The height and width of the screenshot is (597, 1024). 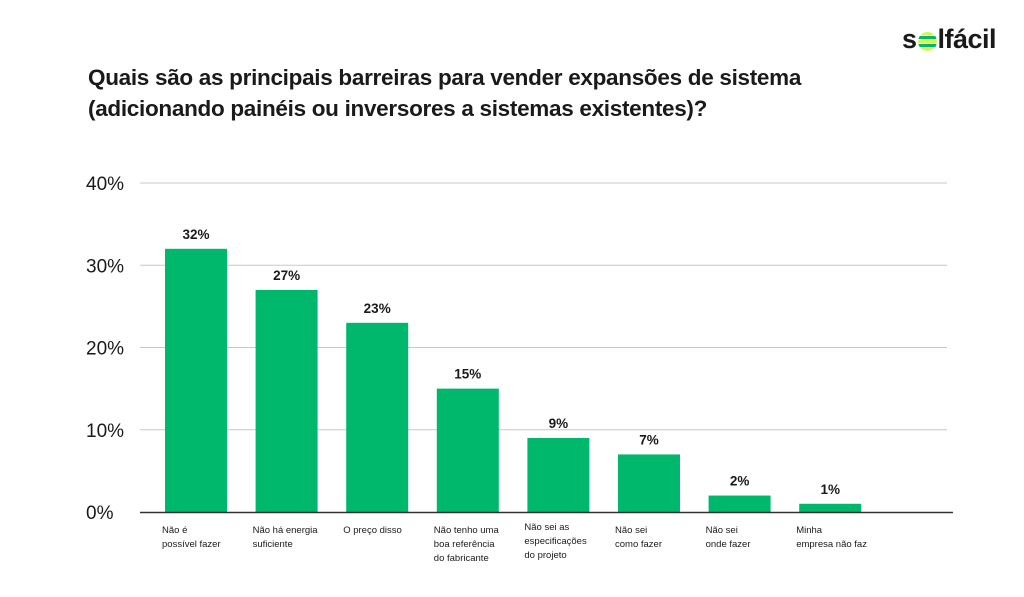 I want to click on data-label: 9%, so click(x=559, y=423).